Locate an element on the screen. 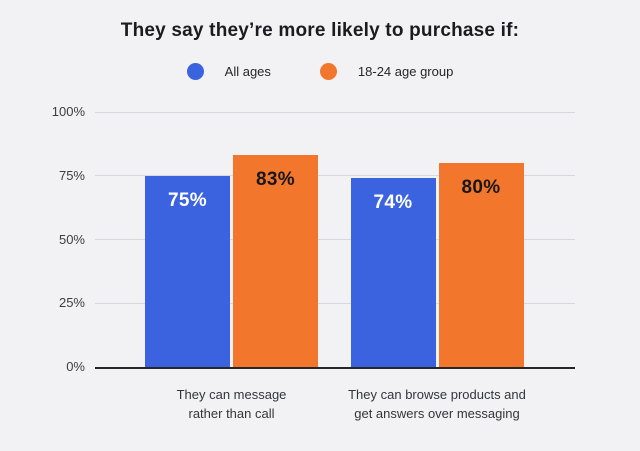 This screenshot has height=451, width=640. bar-all-ages-group1: 75% is located at coordinates (187, 271).